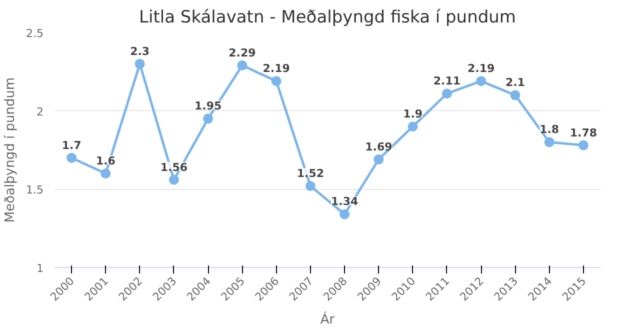 The image size is (620, 330). I want to click on data-label: 2.1, so click(515, 83).